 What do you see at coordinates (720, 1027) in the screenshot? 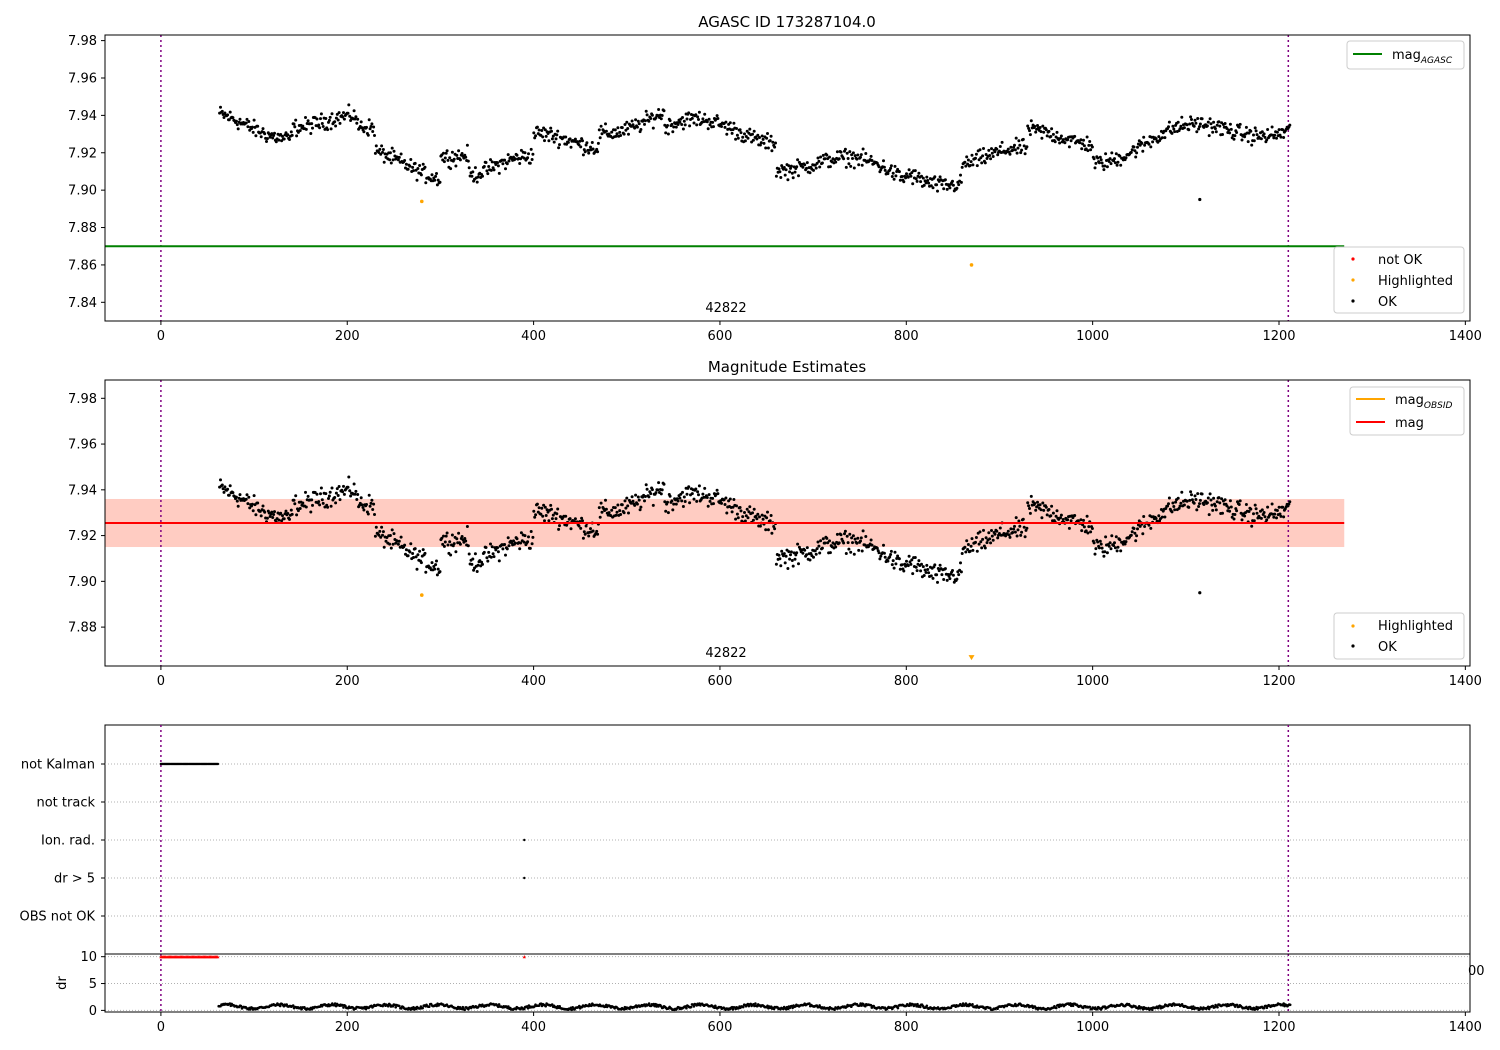
I see `dr-x-tick-label: 600` at bounding box center [720, 1027].